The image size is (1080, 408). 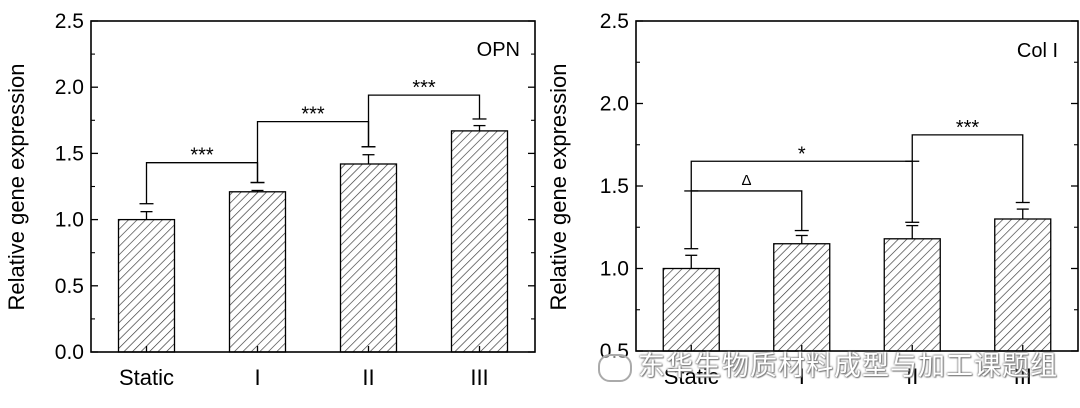 What do you see at coordinates (802, 154) in the screenshot?
I see `significance-label: *` at bounding box center [802, 154].